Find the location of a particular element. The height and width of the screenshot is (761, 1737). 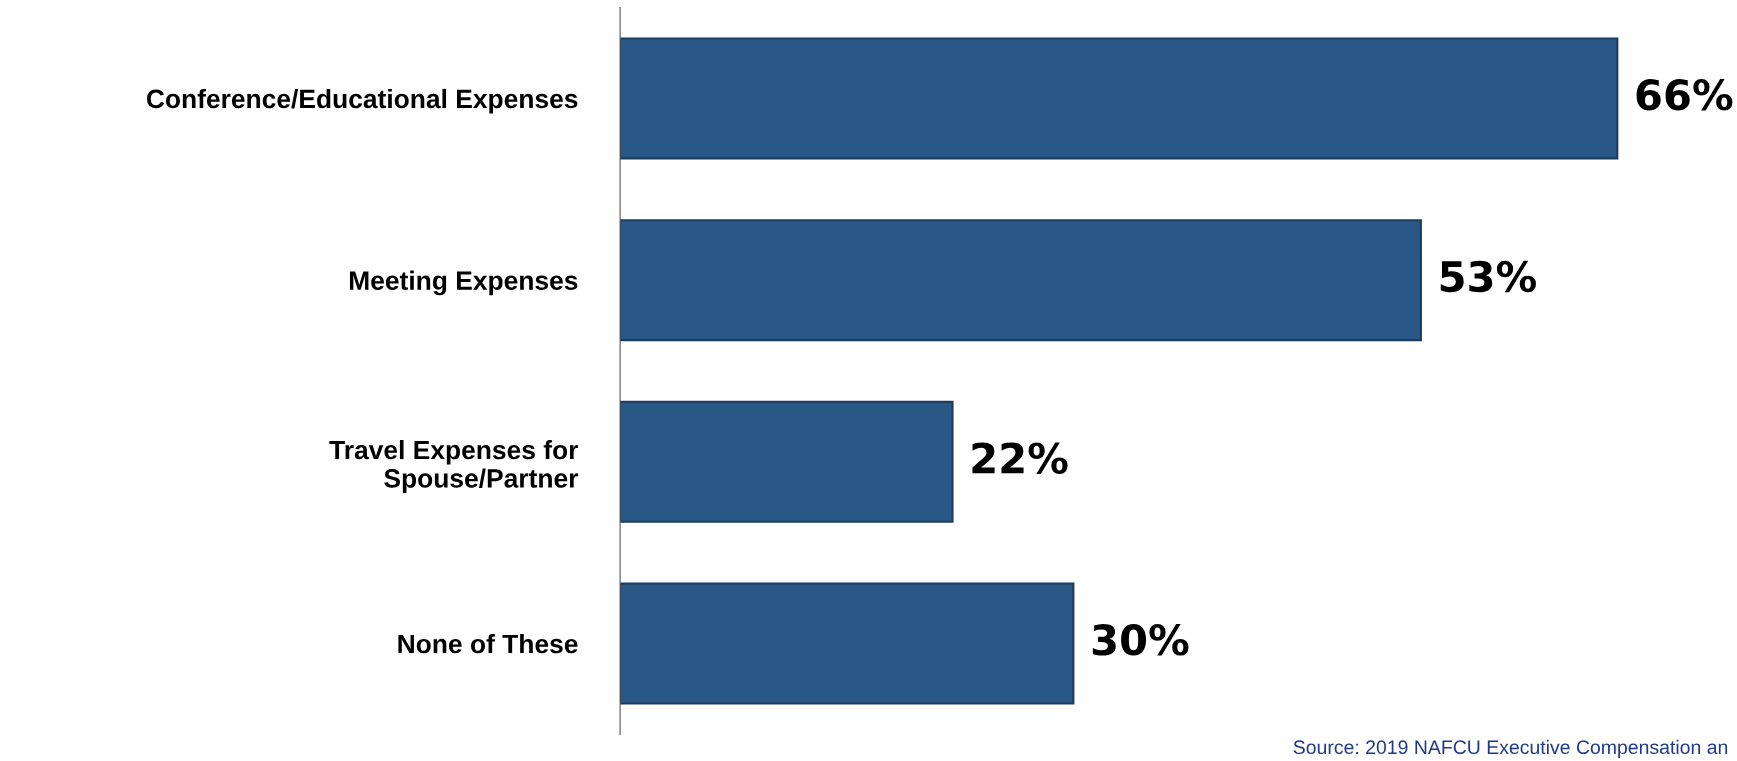

source-note: Source: 2019 NAFCU Executive Compensation an is located at coordinates (1510, 748).